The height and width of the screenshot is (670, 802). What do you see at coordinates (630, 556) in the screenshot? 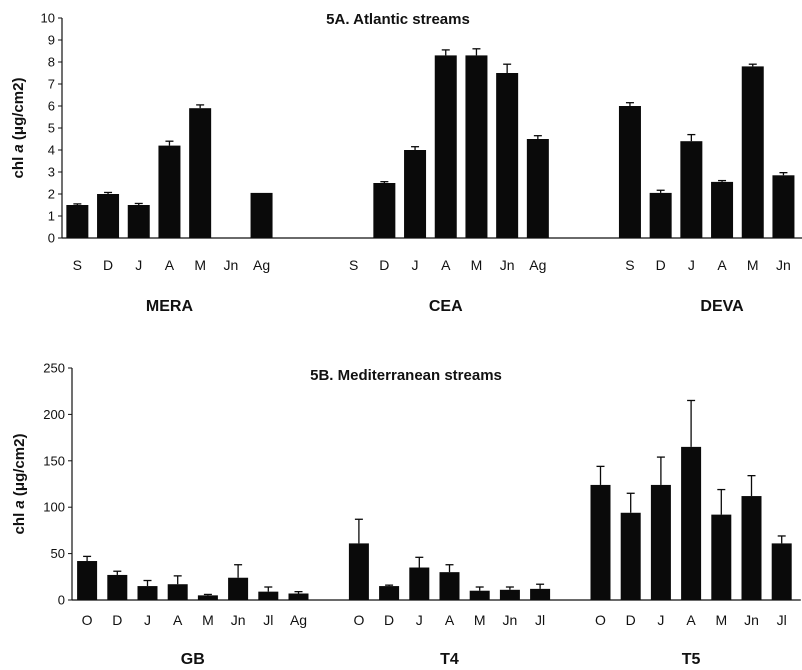
I see `bar-t5-d` at bounding box center [630, 556].